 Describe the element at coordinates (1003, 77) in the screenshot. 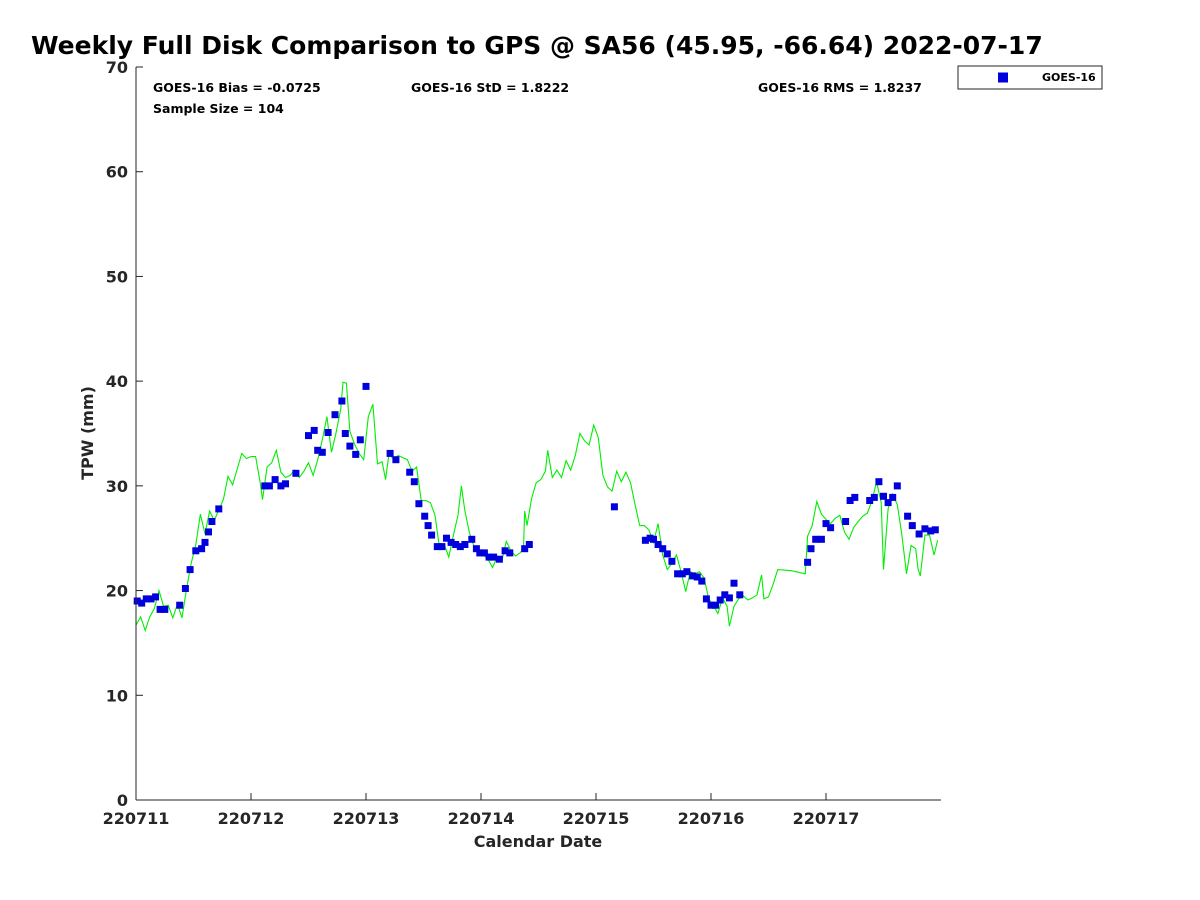

I see `blue-square-marker-icon` at that location.